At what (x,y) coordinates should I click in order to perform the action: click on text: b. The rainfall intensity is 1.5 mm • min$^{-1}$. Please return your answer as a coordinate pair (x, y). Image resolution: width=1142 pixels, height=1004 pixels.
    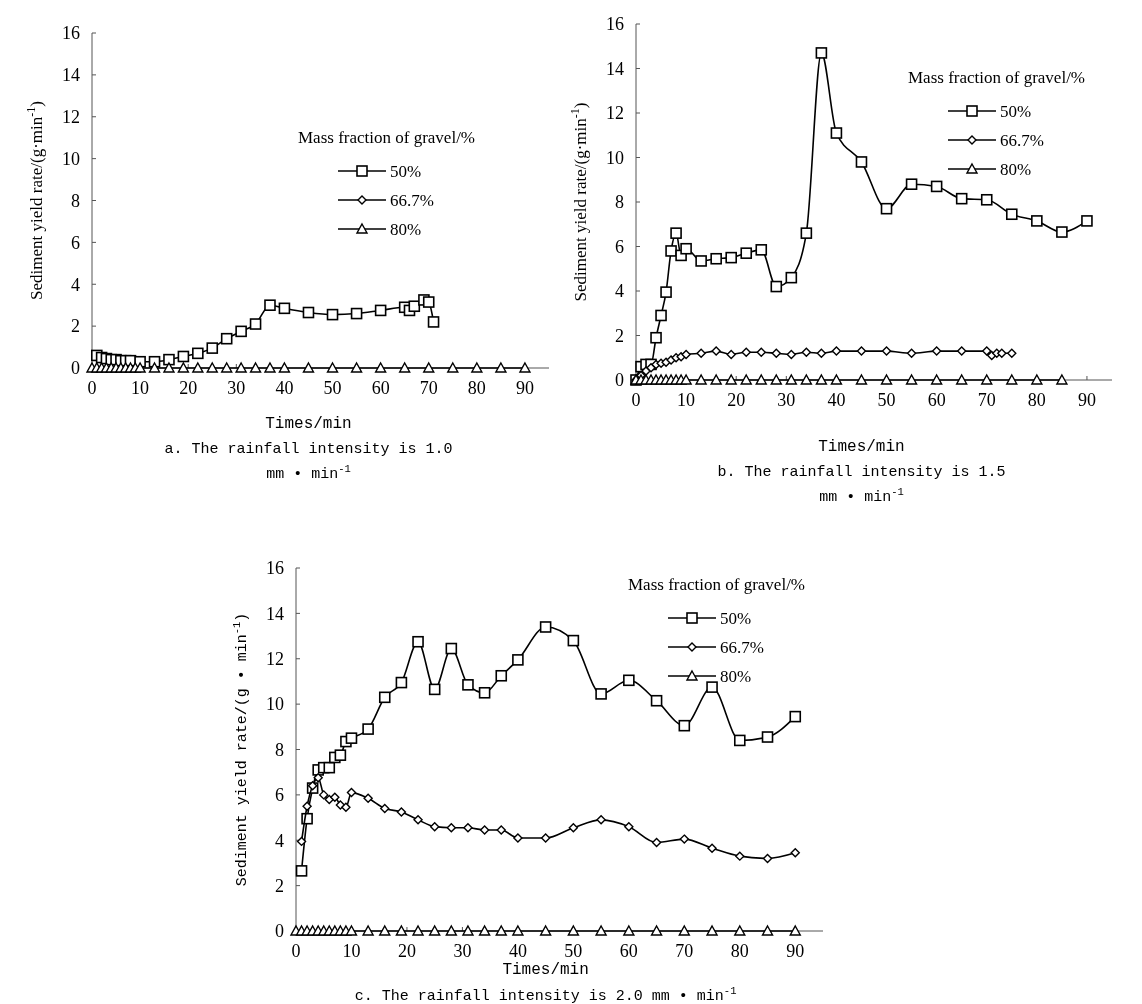
    Looking at the image, I should click on (861, 485).